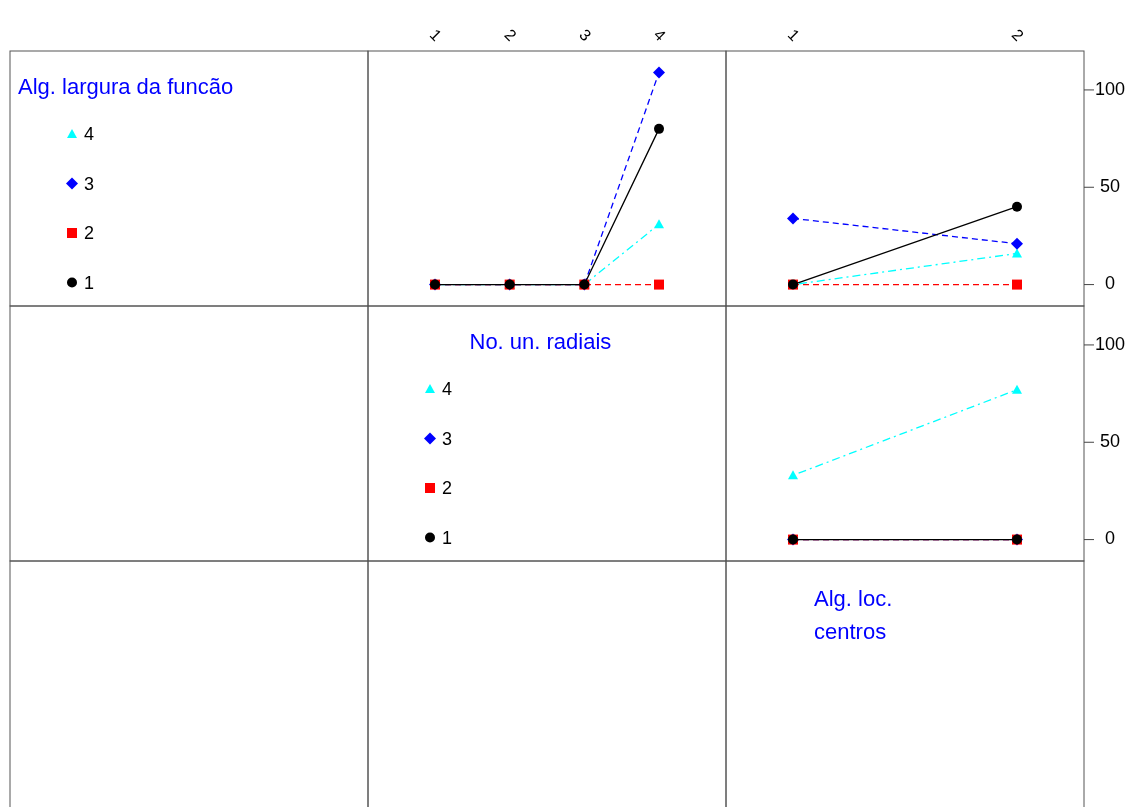  What do you see at coordinates (126, 86) in the screenshot?
I see `legend-title: Alg. largura da funcão` at bounding box center [126, 86].